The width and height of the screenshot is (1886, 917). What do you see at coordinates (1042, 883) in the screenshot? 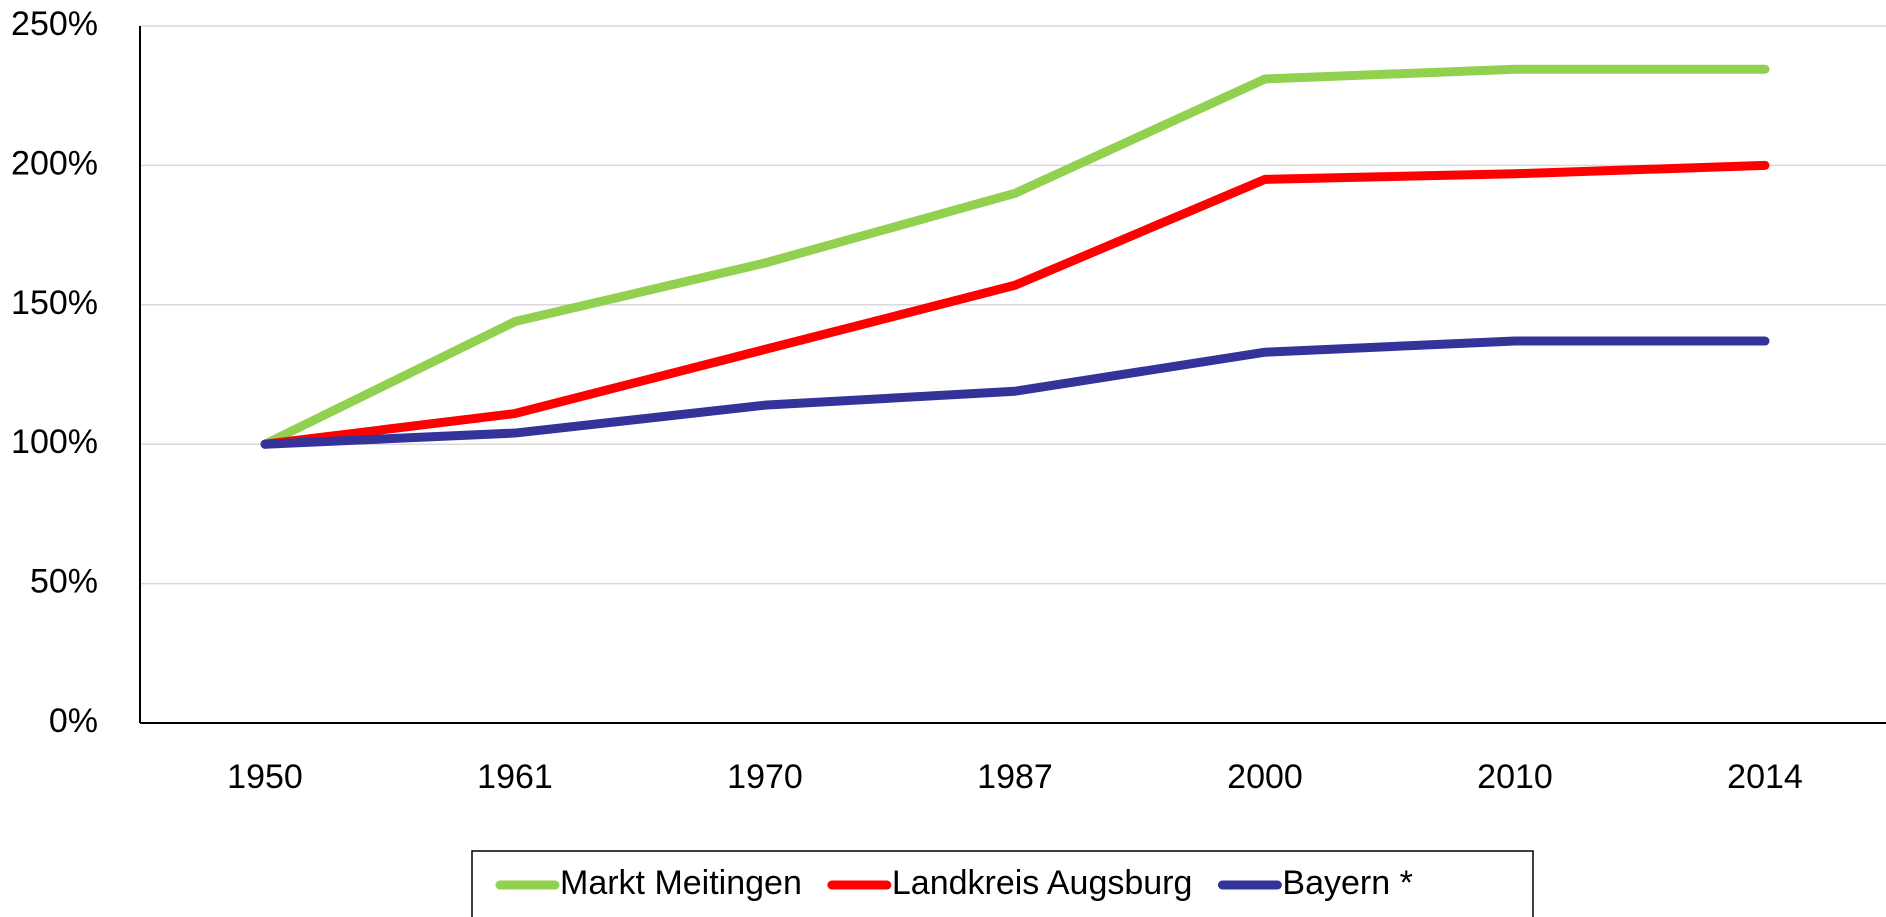
I see `legend-label: Landkreis Augsburg` at bounding box center [1042, 883].